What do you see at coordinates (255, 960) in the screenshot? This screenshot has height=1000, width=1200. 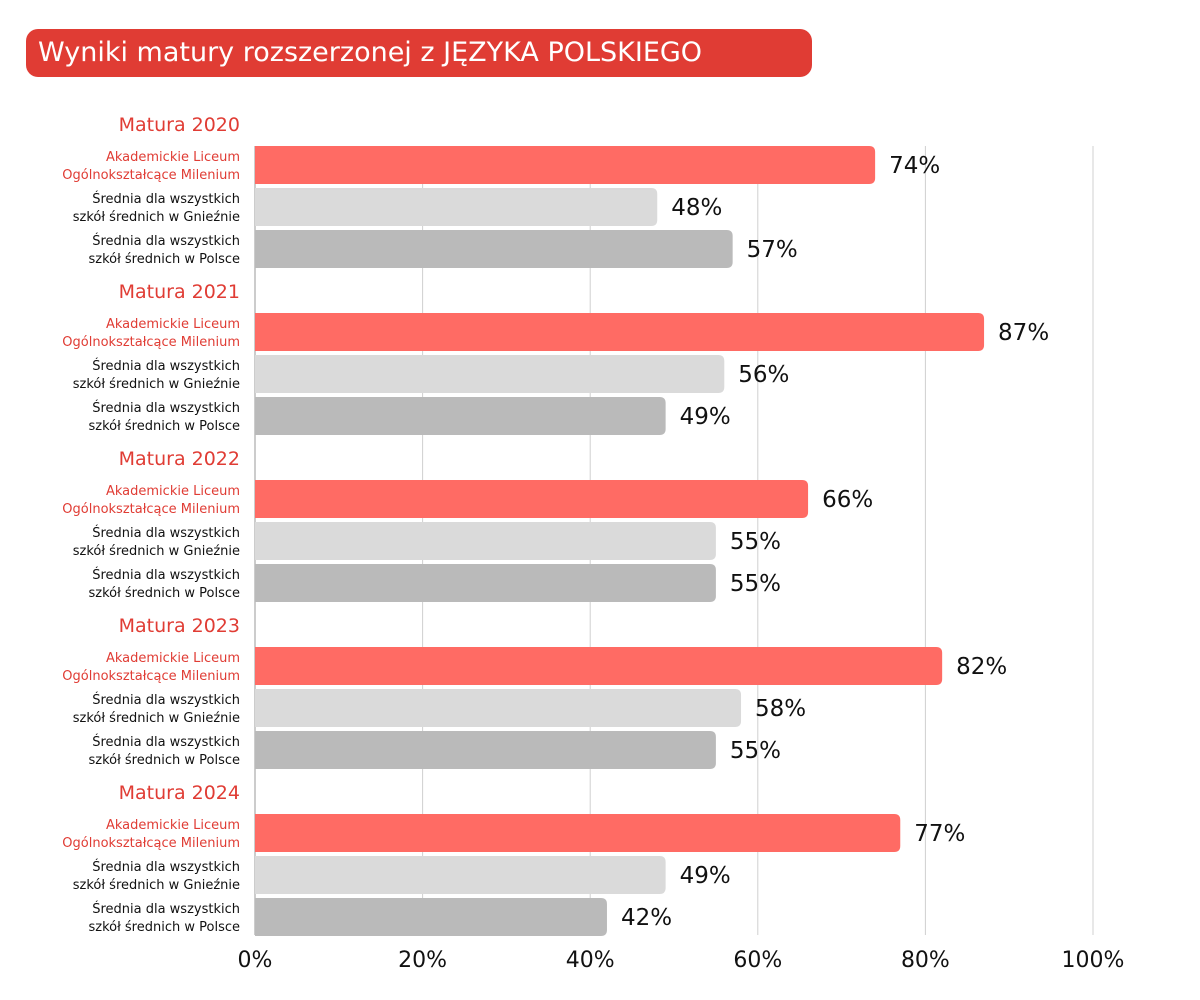 I see `x-tick-label: 0%` at bounding box center [255, 960].